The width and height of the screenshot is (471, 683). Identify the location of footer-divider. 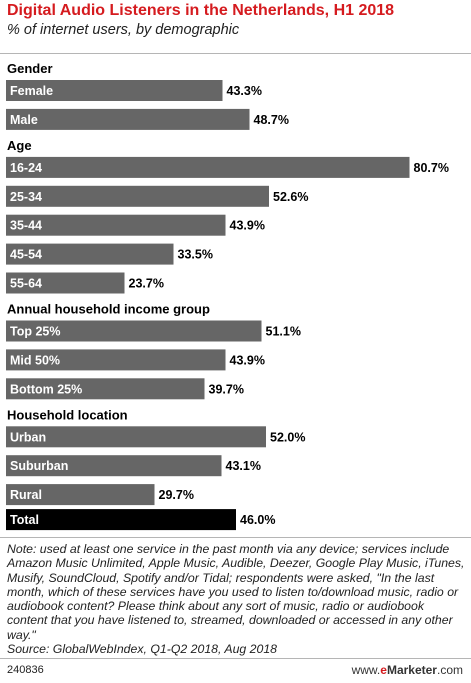
(235, 658).